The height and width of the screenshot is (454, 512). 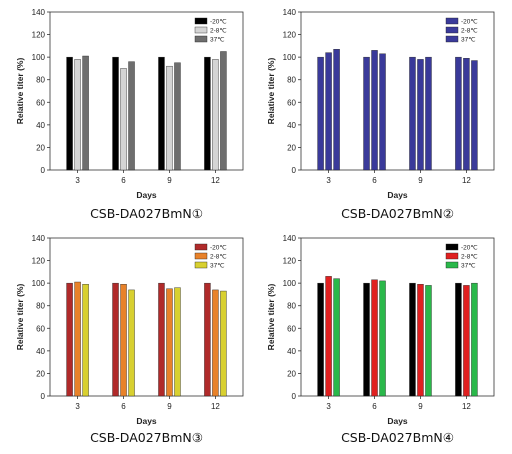 I want to click on panel-caption: CSB-DA027BmN②, so click(x=397, y=213).